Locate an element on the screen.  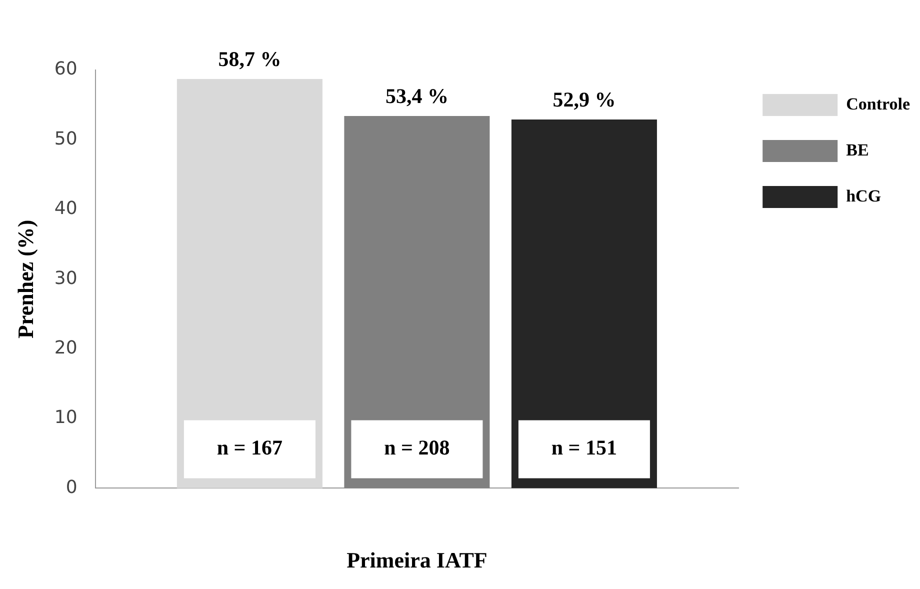
y-tick-label: 20 is located at coordinates (66, 347).